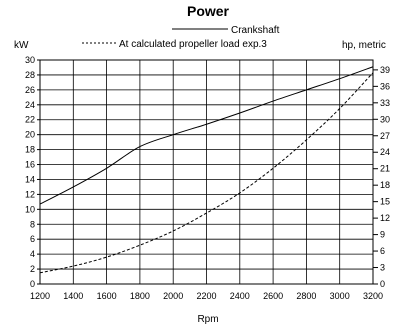  What do you see at coordinates (32, 239) in the screenshot?
I see `y-left-tick-label: 6` at bounding box center [32, 239].